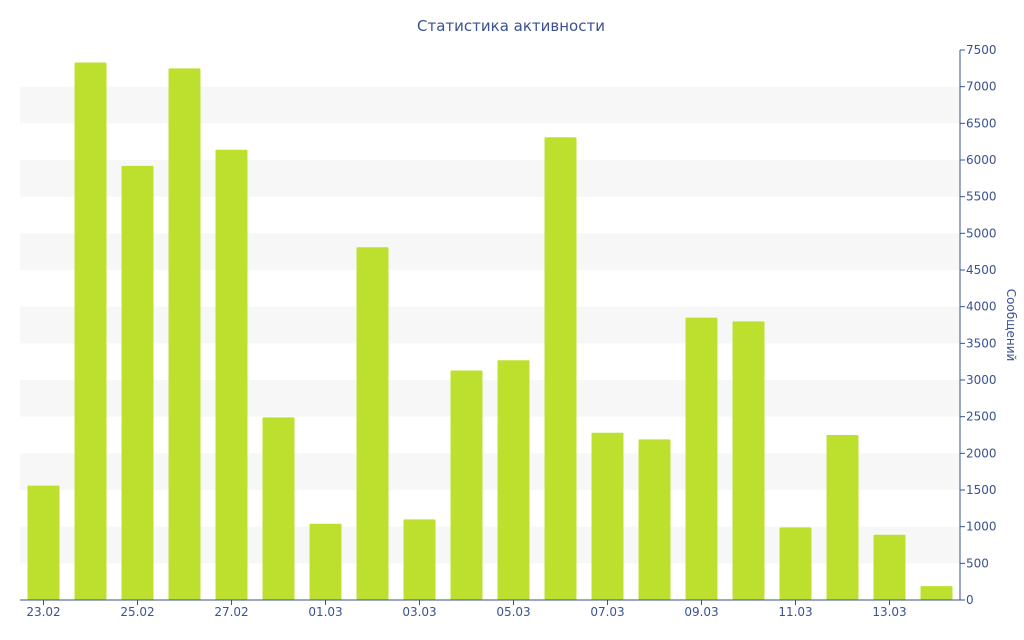 This screenshot has height=640, width=1024. I want to click on x-tick-label: 11.03, so click(795, 612).